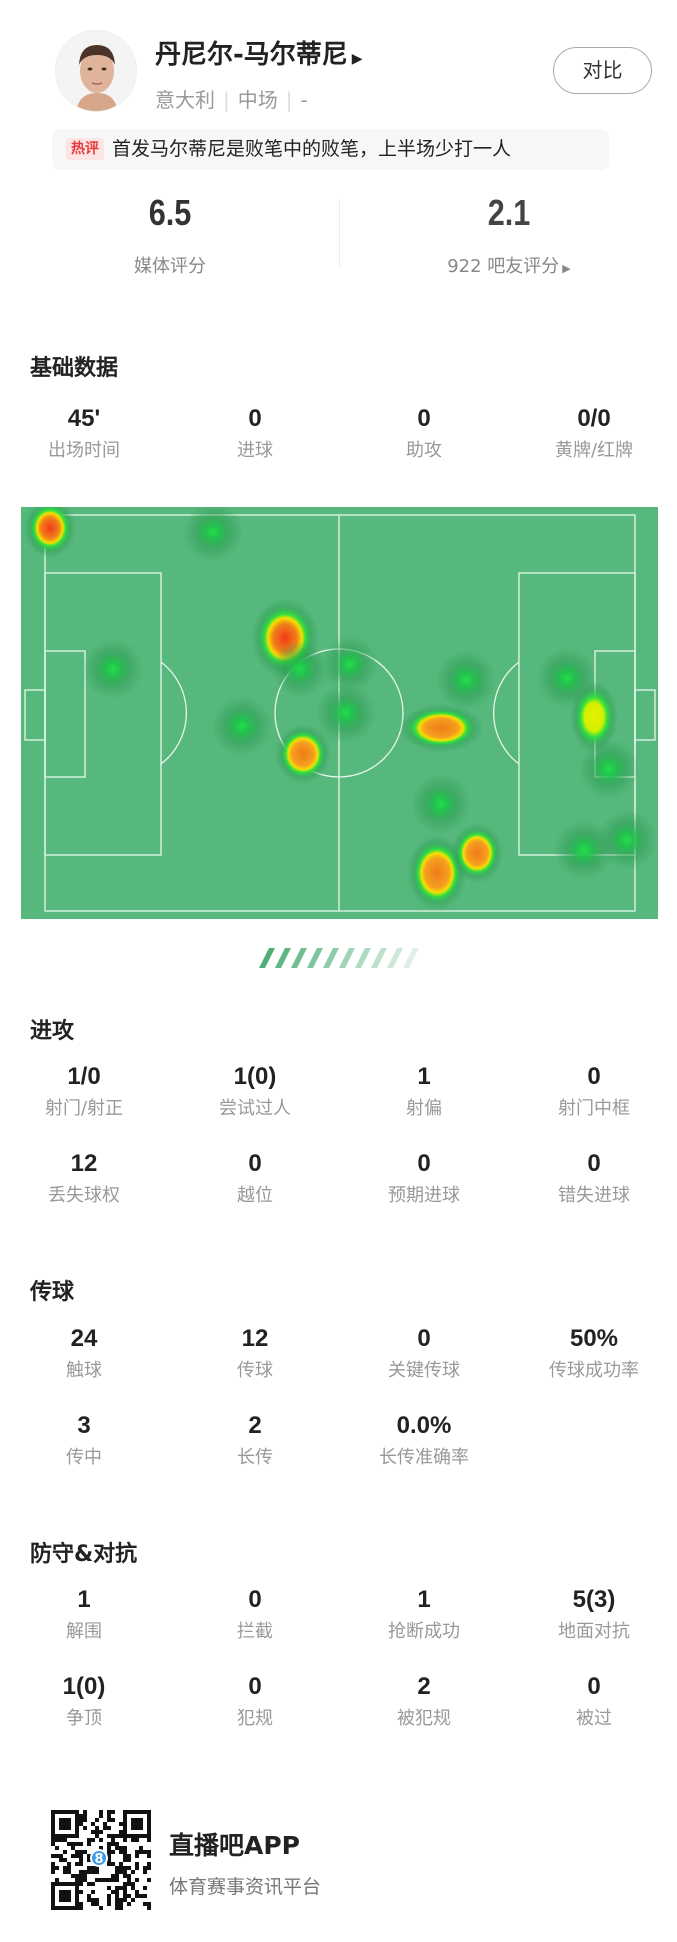  Describe the element at coordinates (231, 98) in the screenshot. I see `player-meta: 意大利 | 中场 | -` at that location.